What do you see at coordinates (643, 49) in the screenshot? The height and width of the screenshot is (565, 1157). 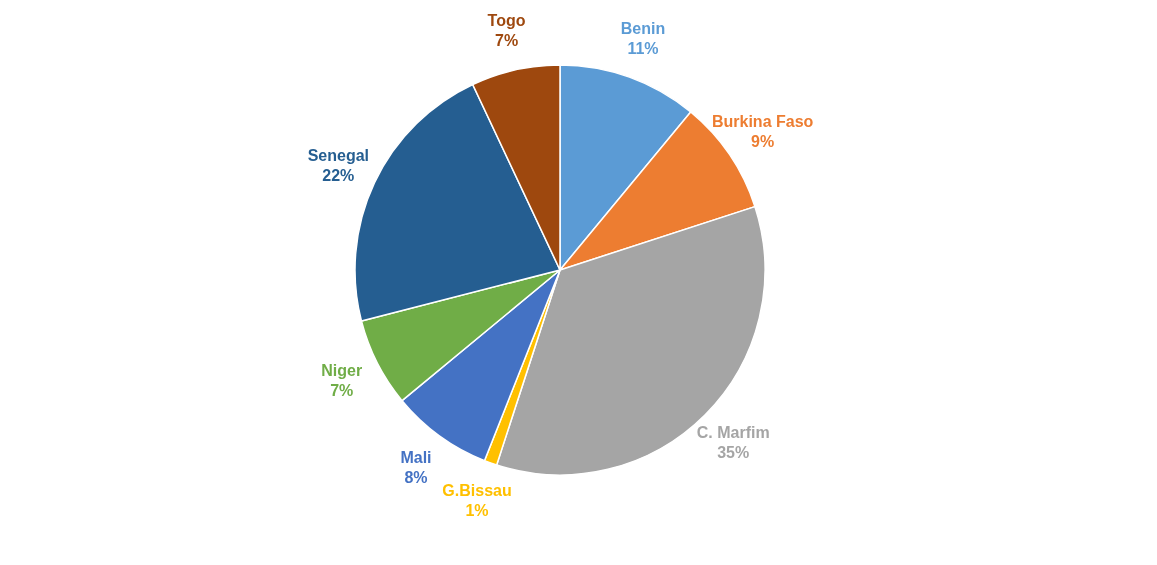 I see `data-label: 11%` at bounding box center [643, 49].